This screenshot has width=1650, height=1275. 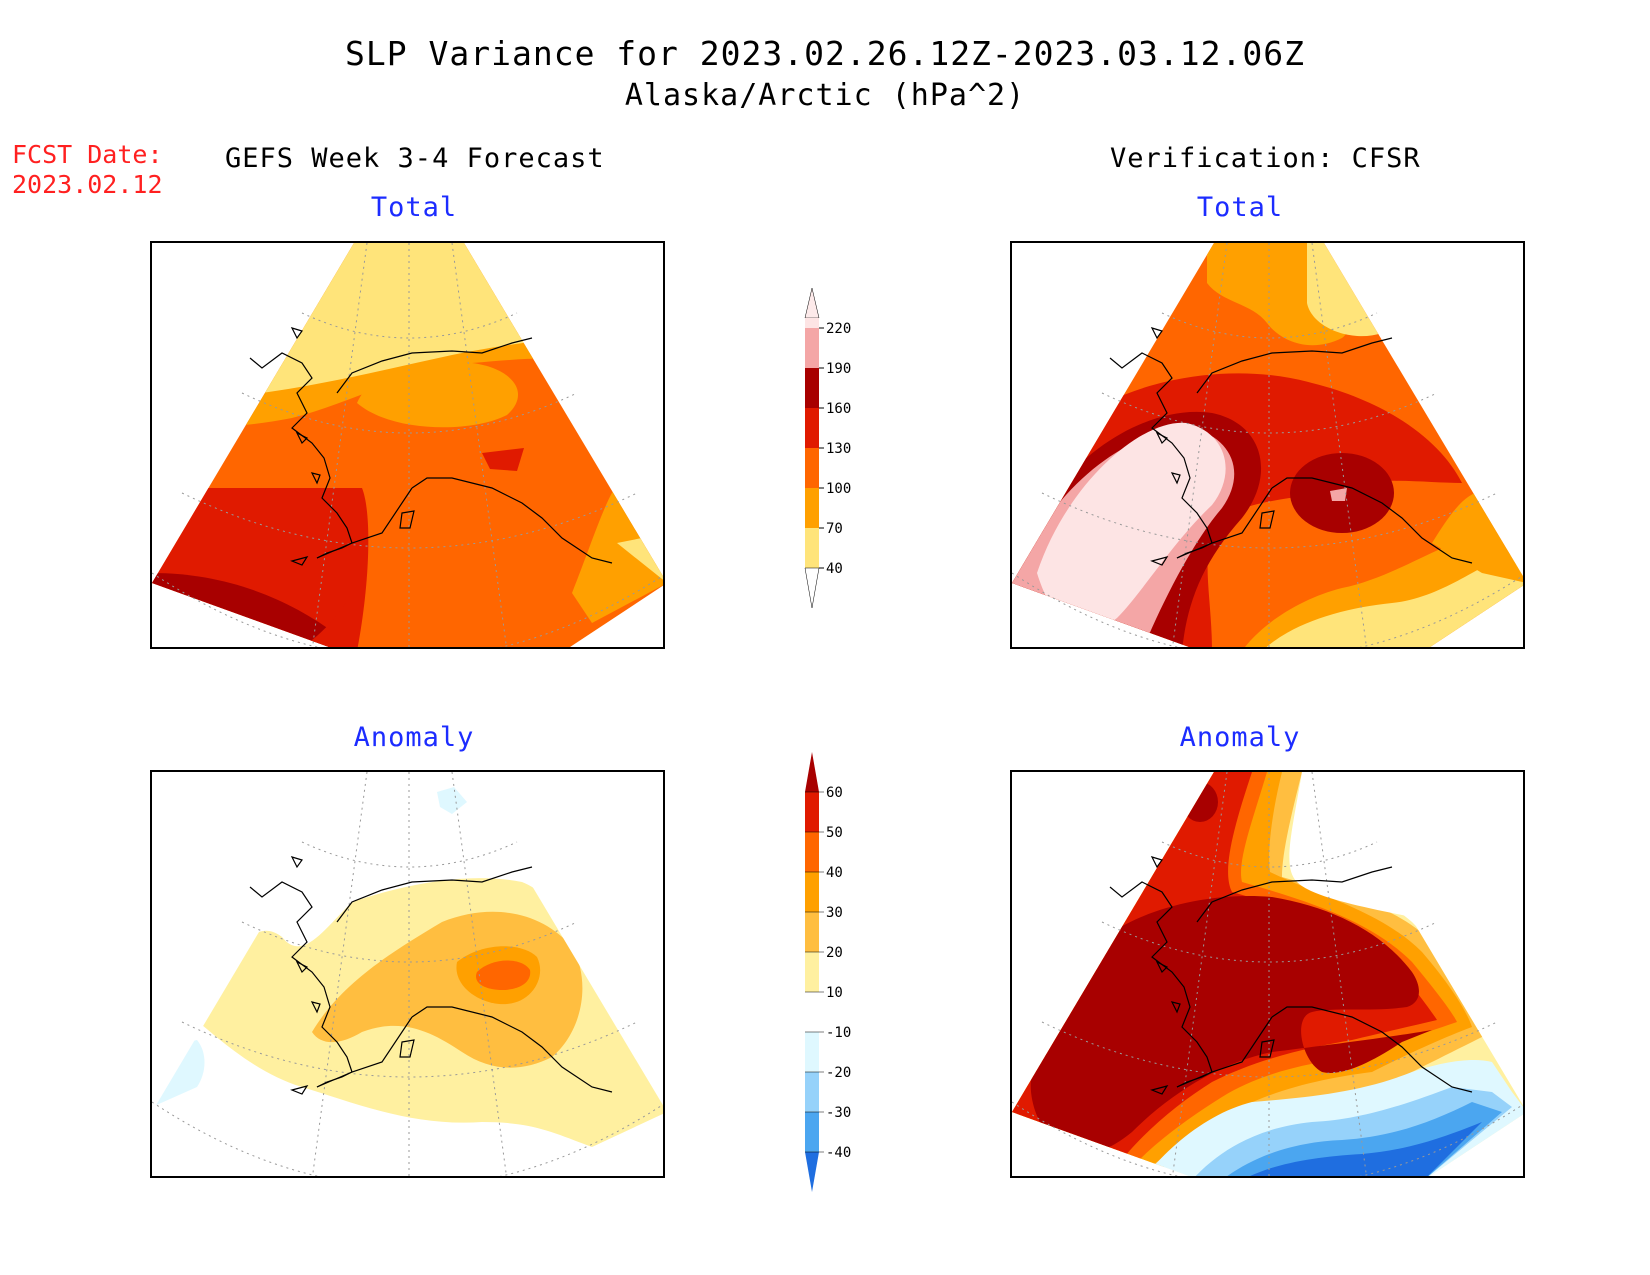 I want to click on total-colorbar-bottom-arrow, so click(x=812, y=588).